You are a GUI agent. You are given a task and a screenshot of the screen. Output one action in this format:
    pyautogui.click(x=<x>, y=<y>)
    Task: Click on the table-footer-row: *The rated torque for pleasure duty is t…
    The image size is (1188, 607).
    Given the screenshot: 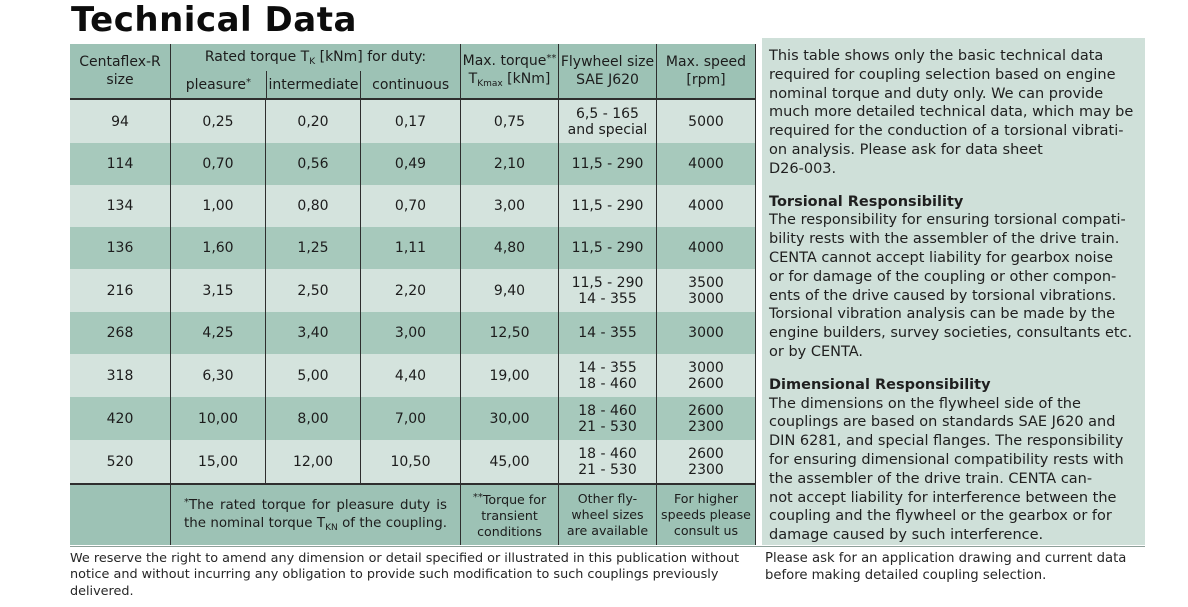 What is the action you would take?
    pyautogui.click(x=413, y=514)
    